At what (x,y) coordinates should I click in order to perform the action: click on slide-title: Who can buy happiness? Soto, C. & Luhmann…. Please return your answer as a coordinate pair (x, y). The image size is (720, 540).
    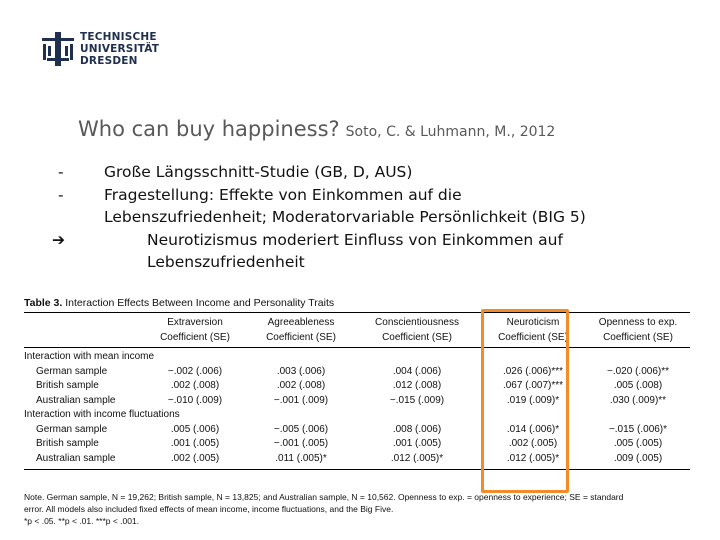
    Looking at the image, I should click on (316, 129).